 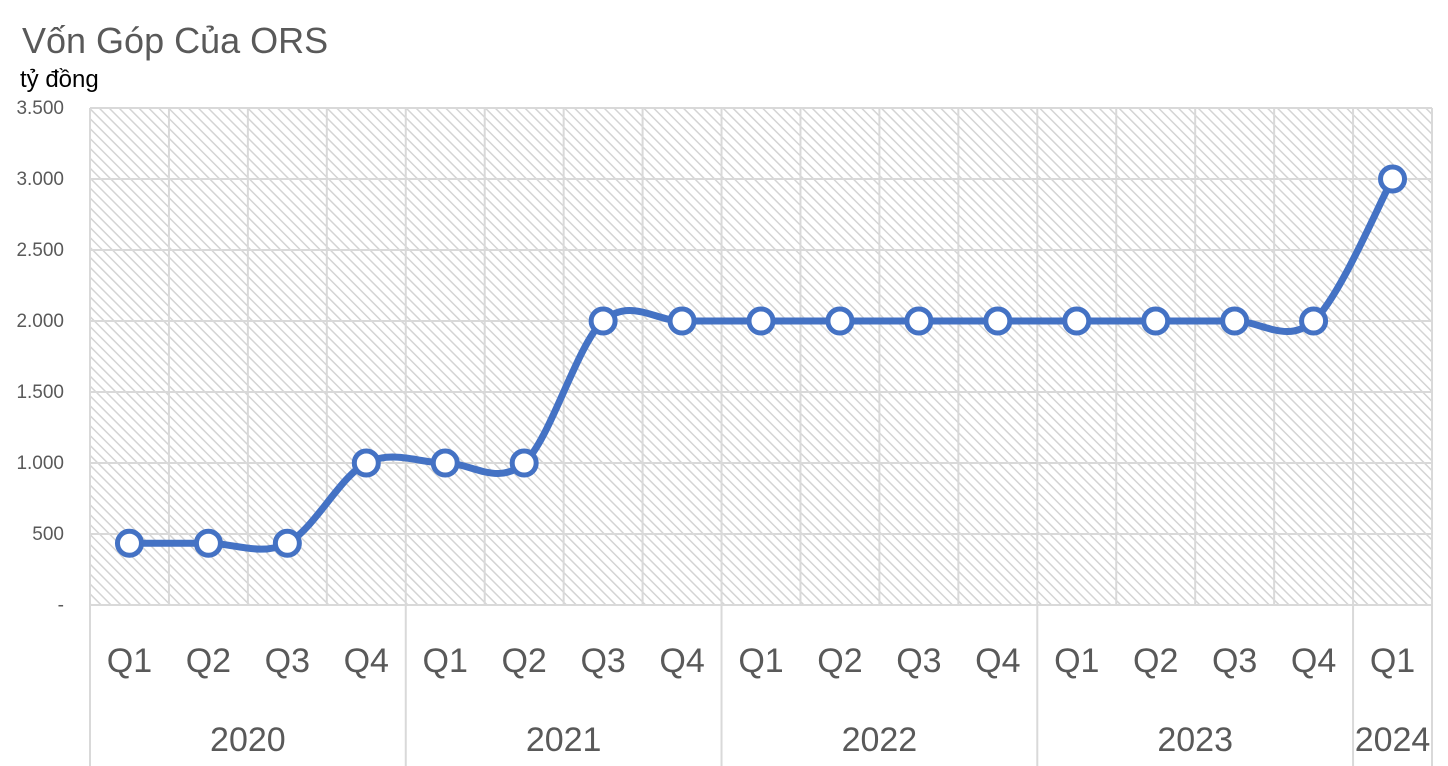 I want to click on y-tick-label: -, so click(x=61, y=605).